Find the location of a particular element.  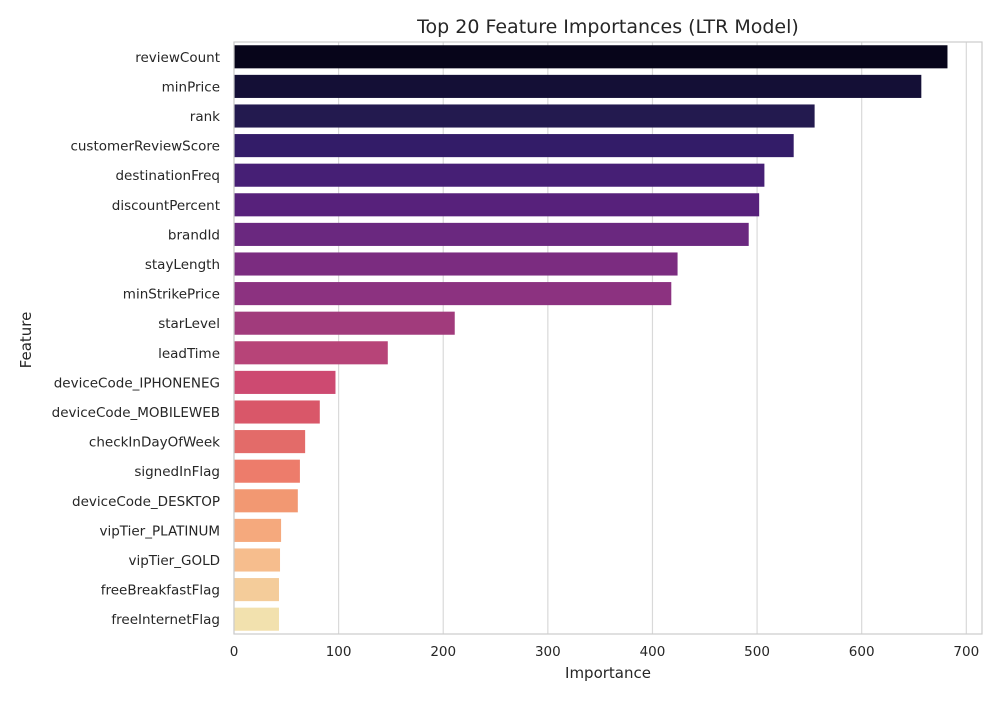

x-tick-label: 500 is located at coordinates (757, 652).